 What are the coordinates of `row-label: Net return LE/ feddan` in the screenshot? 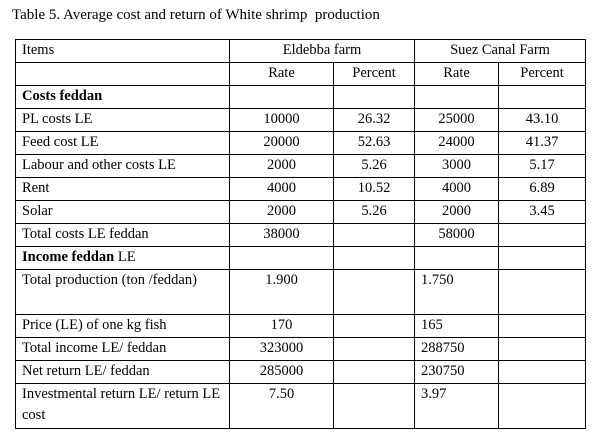 It's located at (122, 372).